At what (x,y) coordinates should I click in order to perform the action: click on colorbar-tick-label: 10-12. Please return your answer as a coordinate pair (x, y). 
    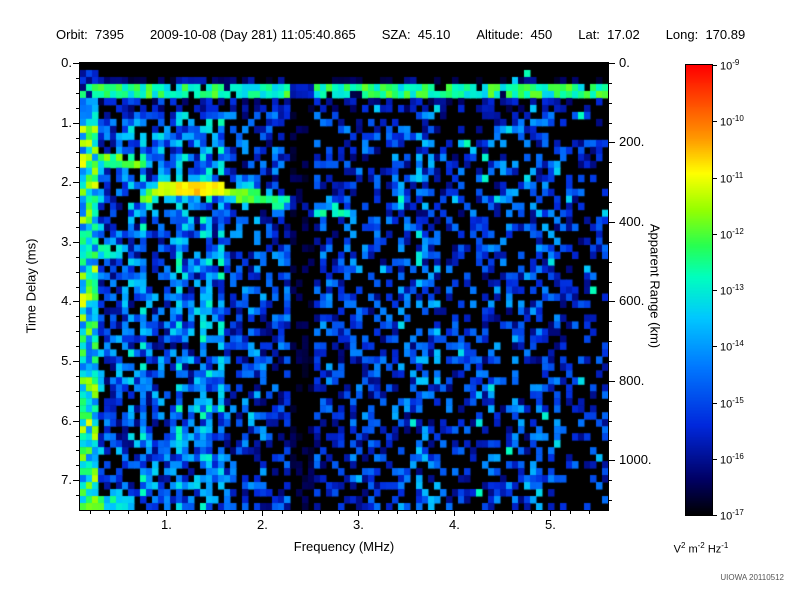
    Looking at the image, I should click on (732, 234).